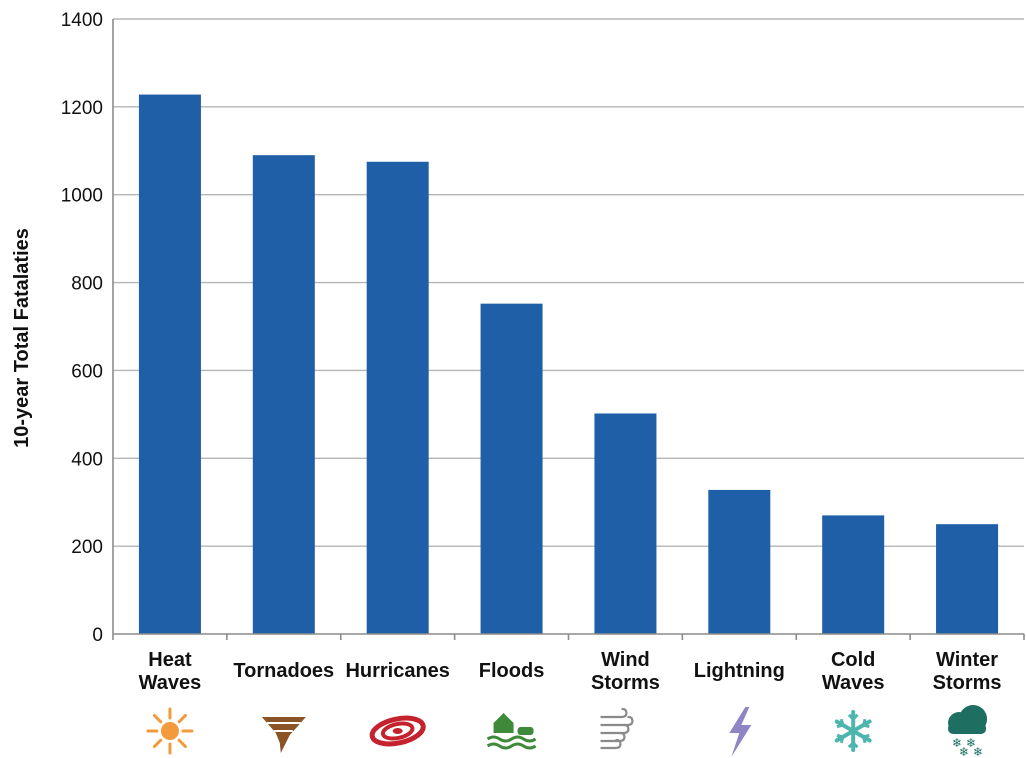  Describe the element at coordinates (22, 338) in the screenshot. I see `y-axis-title: 10-year Total Fatalaties` at that location.